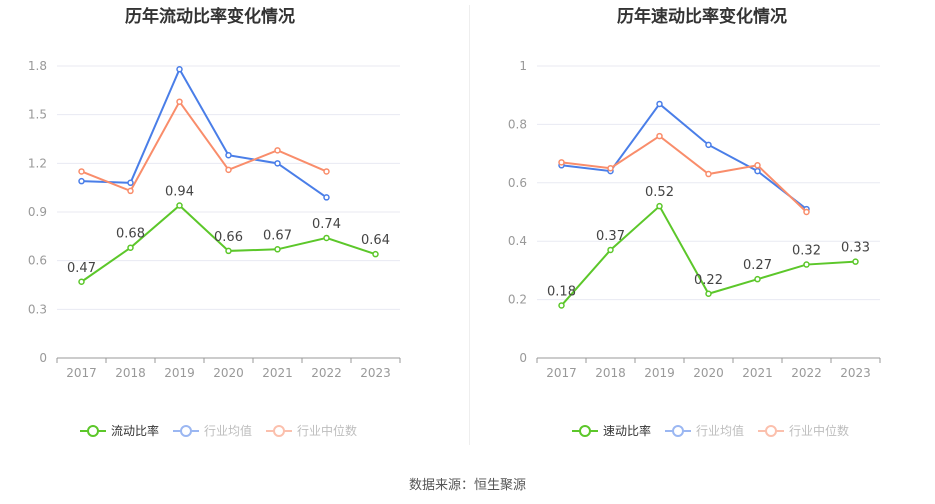 The width and height of the screenshot is (935, 504). What do you see at coordinates (561, 291) in the screenshot?
I see `data-label: 0.18` at bounding box center [561, 291].